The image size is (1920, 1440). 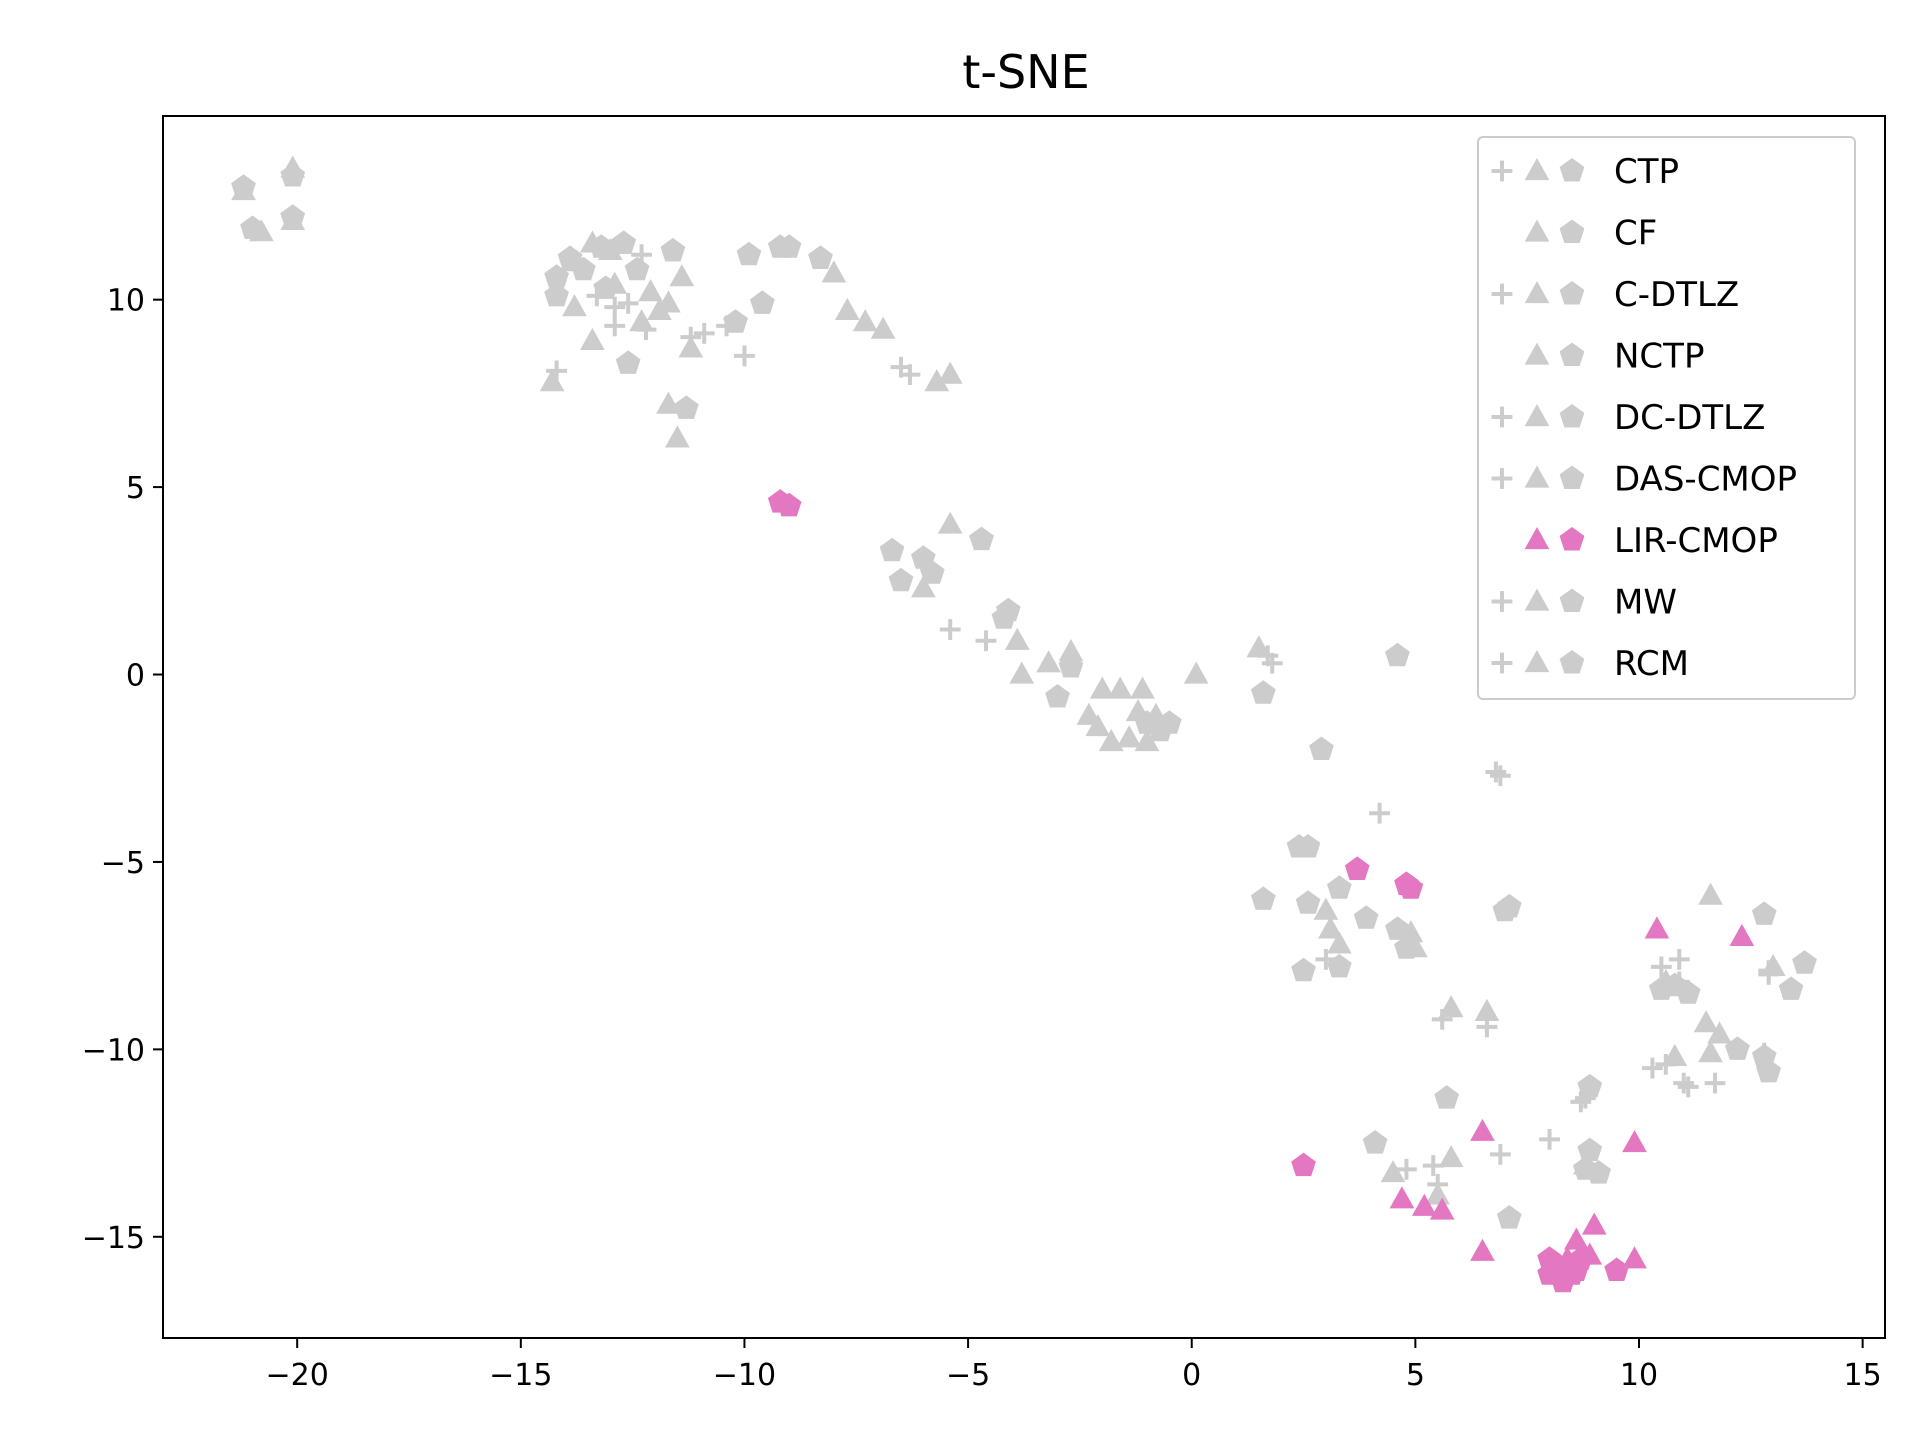 I want to click on legend-item-lir-cmop: LIR-CMOP, so click(x=1651, y=541).